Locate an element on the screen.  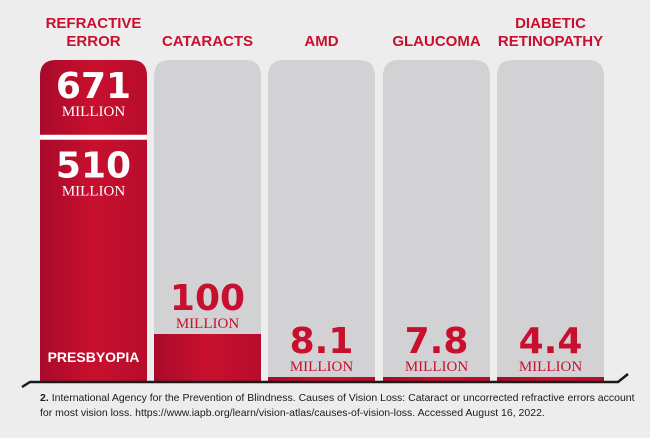
category-label: DIABETIC is located at coordinates (550, 23).